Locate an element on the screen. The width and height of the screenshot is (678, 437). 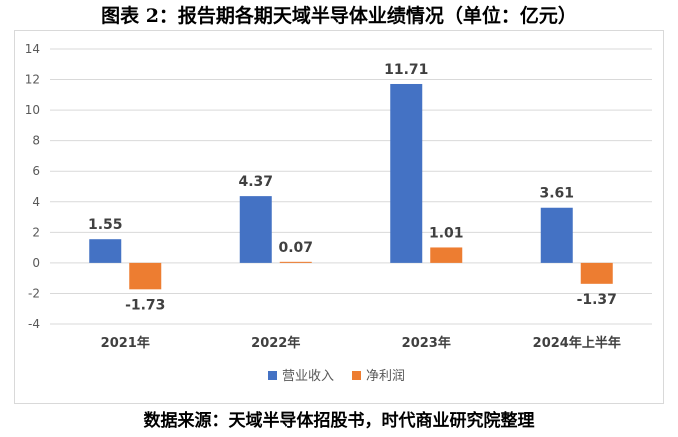
data-label: 1.55 is located at coordinates (105, 225).